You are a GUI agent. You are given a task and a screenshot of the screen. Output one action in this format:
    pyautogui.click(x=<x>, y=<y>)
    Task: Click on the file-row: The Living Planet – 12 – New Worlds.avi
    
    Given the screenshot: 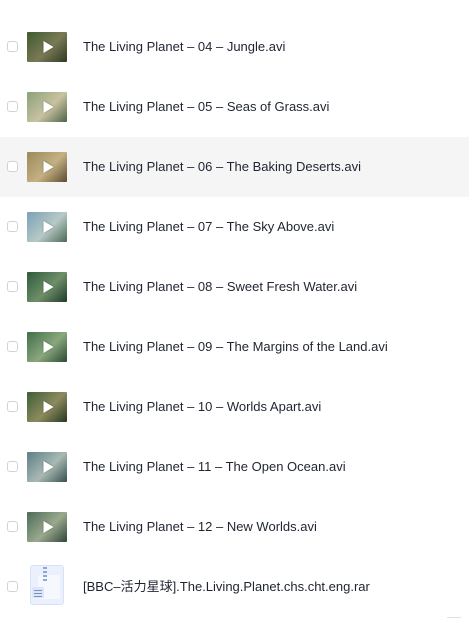 What is the action you would take?
    pyautogui.click(x=234, y=527)
    